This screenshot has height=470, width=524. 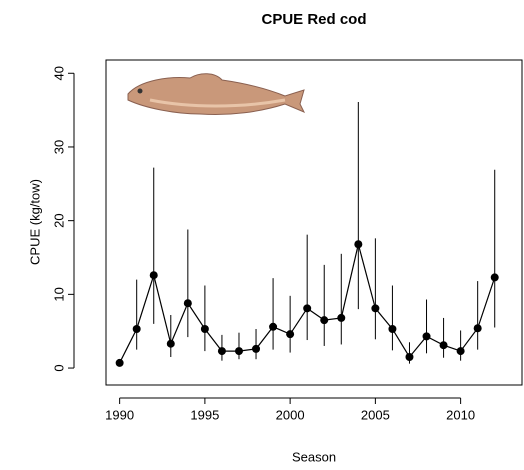 I want to click on y-tick-label: 10, so click(x=58, y=294).